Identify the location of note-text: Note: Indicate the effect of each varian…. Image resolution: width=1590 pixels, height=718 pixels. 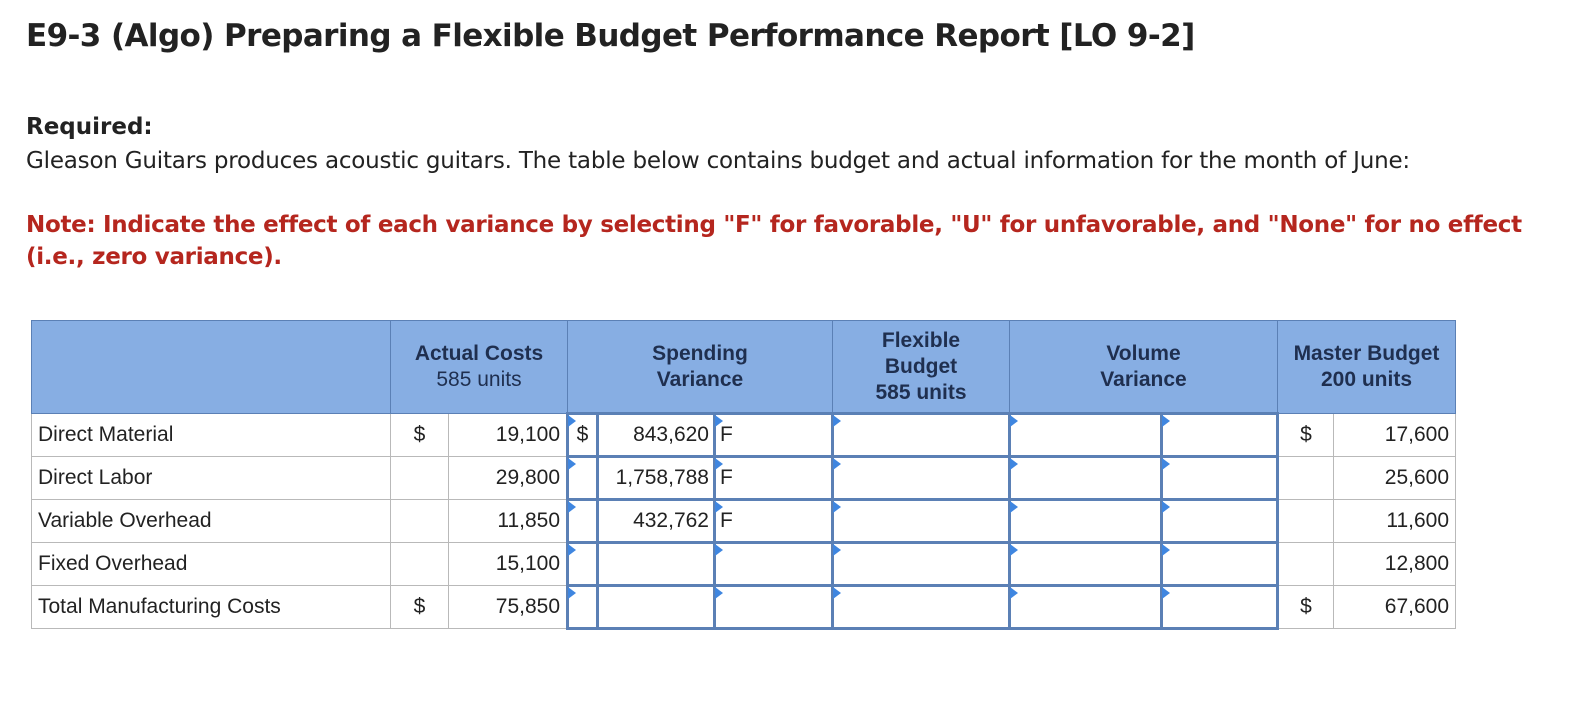
(774, 241).